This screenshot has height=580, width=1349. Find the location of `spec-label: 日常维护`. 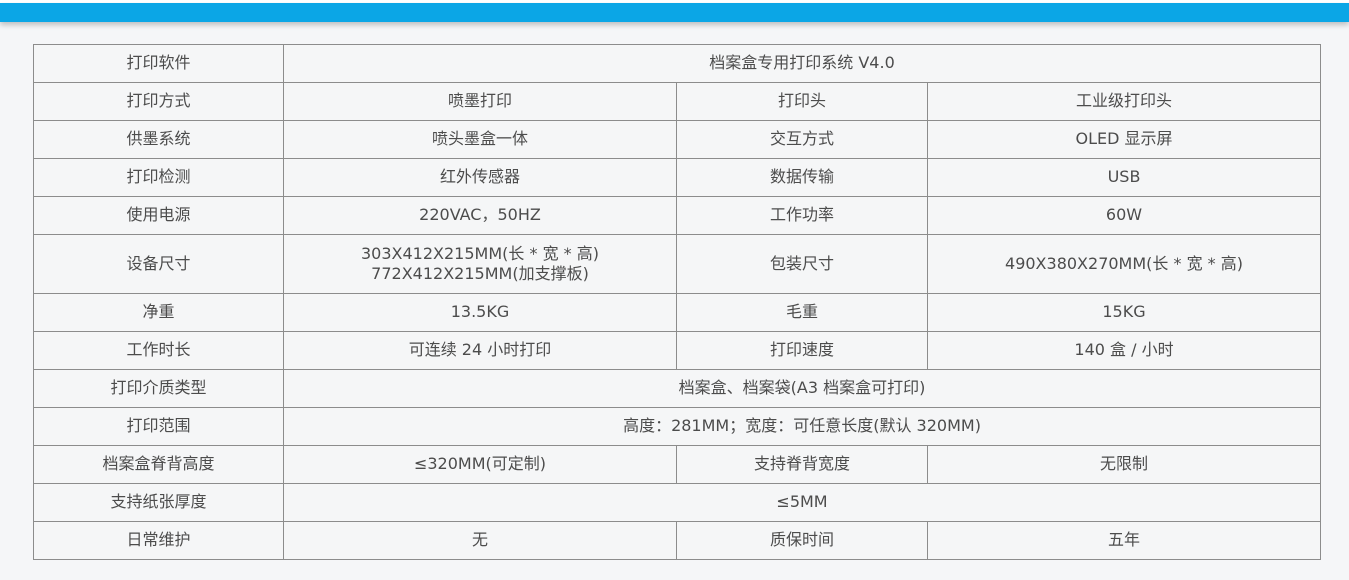

spec-label: 日常维护 is located at coordinates (158, 540).